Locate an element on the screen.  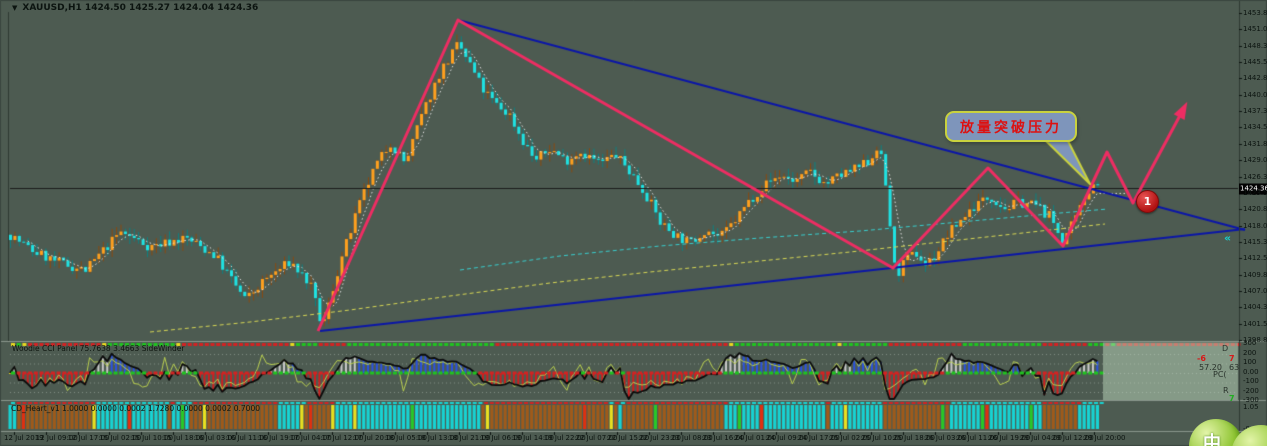
woodies-scale-label: 100 is located at coordinates (1250, 362).